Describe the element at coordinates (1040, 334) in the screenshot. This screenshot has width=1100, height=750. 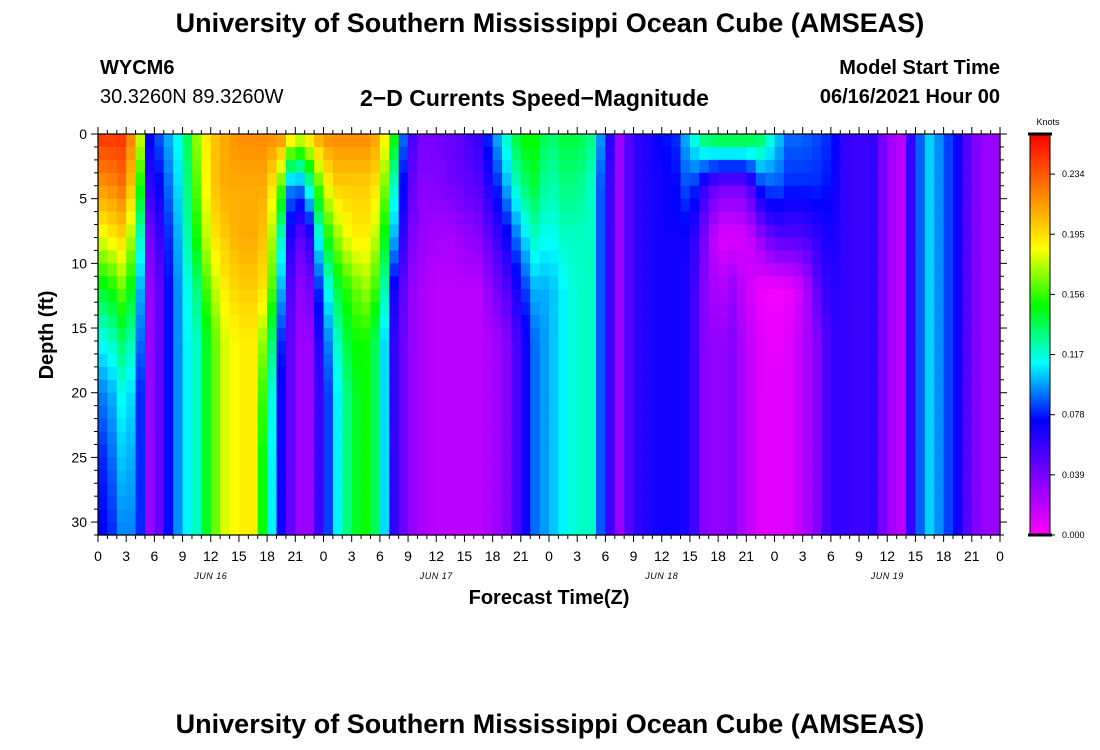
I see `colorbar` at that location.